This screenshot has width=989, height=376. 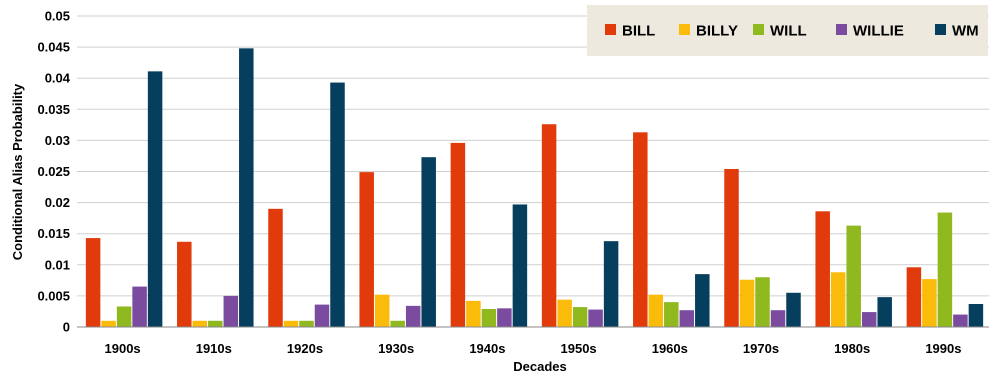 I want to click on bar-willie-1900s, so click(x=139, y=306).